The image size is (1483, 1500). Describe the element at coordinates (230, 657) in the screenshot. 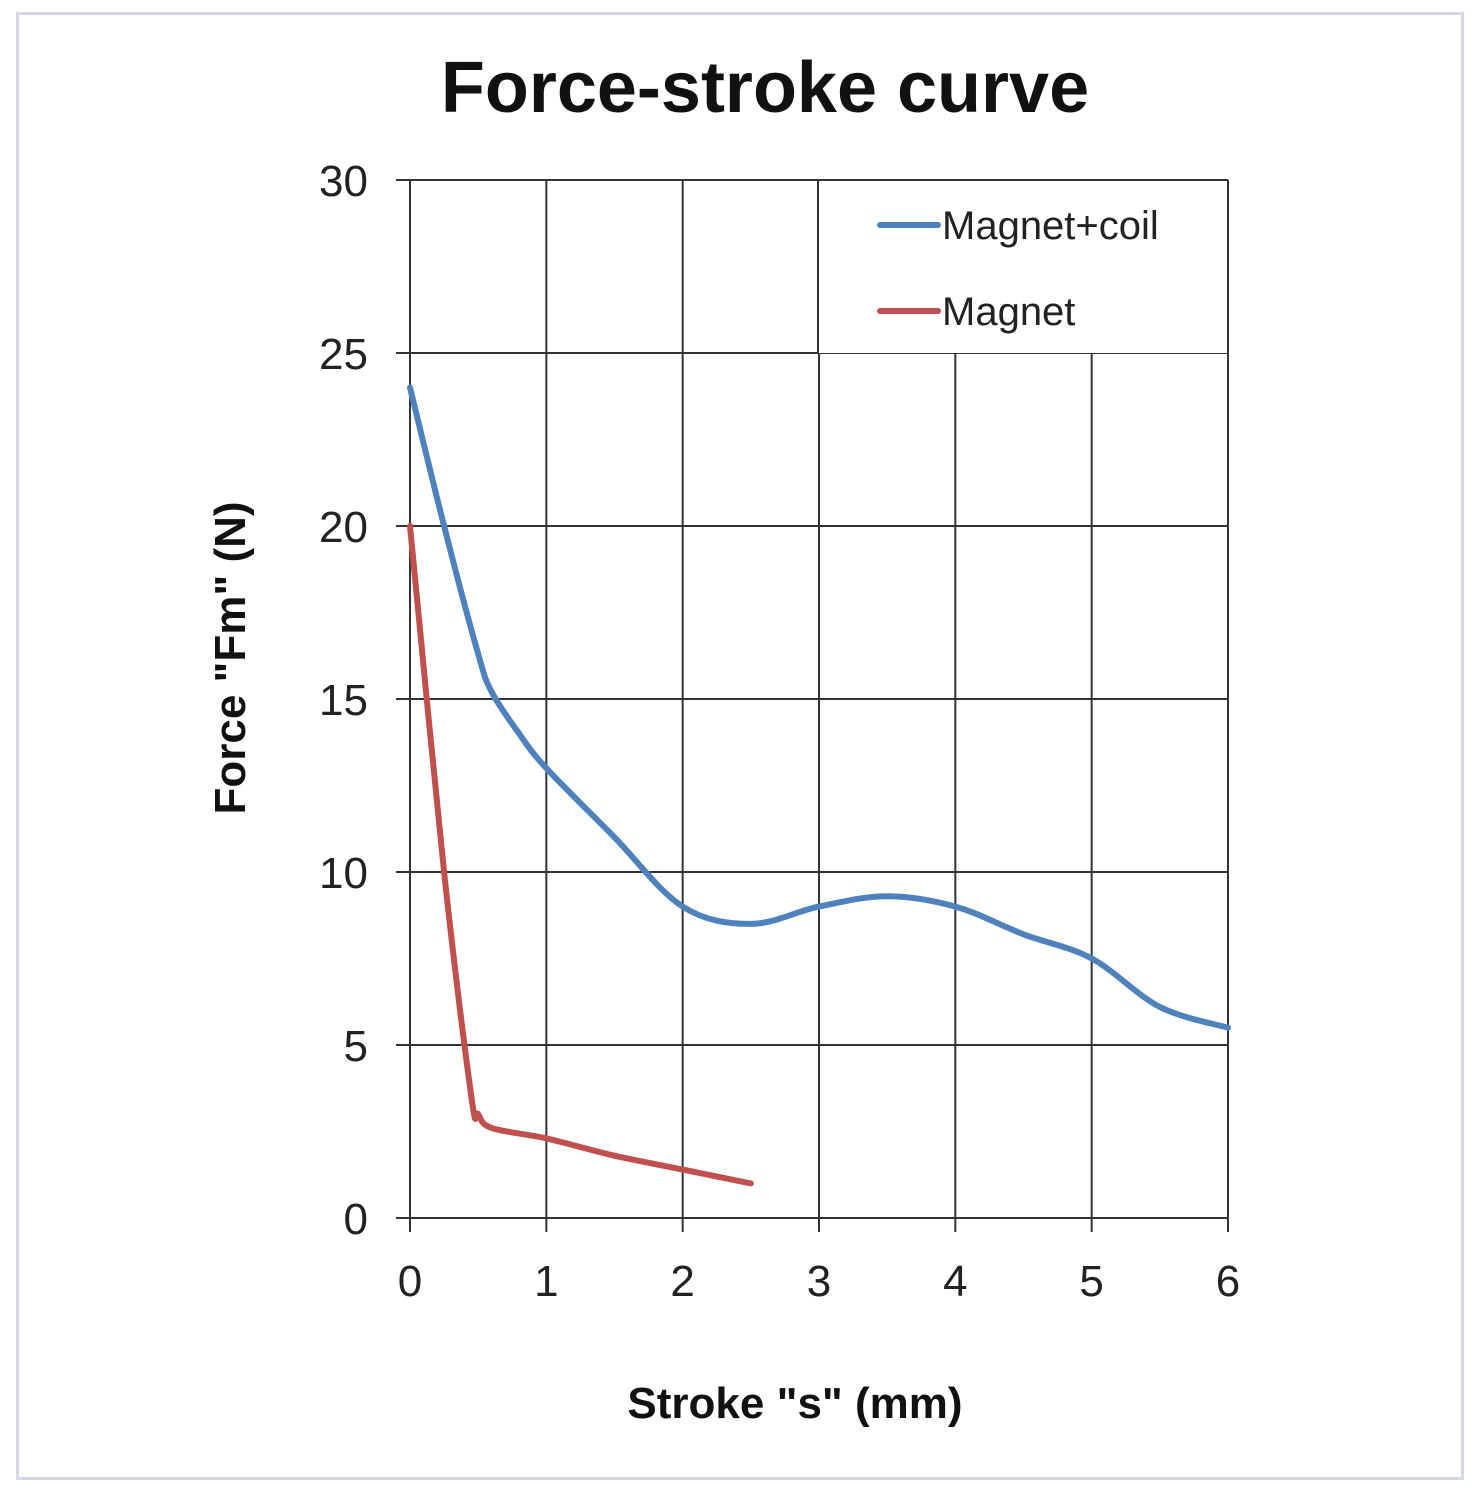

I see `y-axis-label: Force "Fm" (N)` at that location.